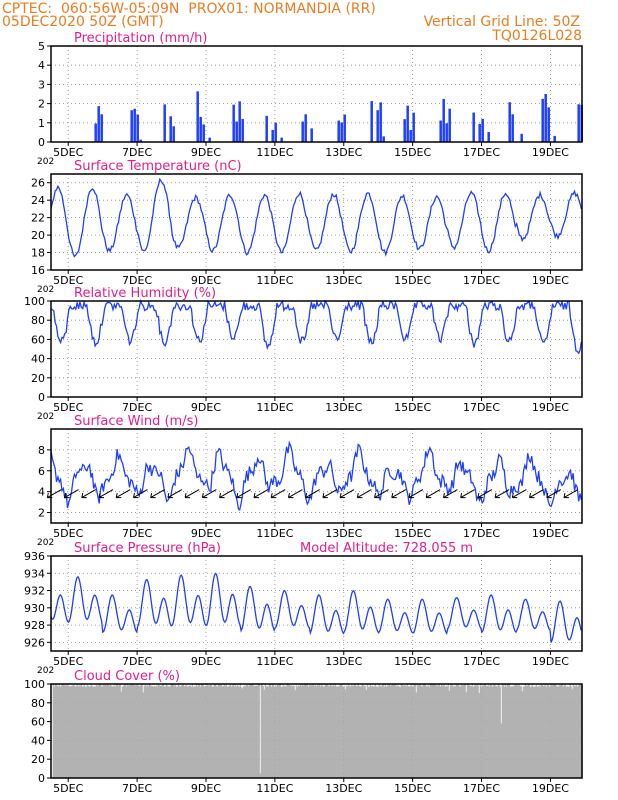  I want to click on y-tick-label: 2, so click(41, 513).